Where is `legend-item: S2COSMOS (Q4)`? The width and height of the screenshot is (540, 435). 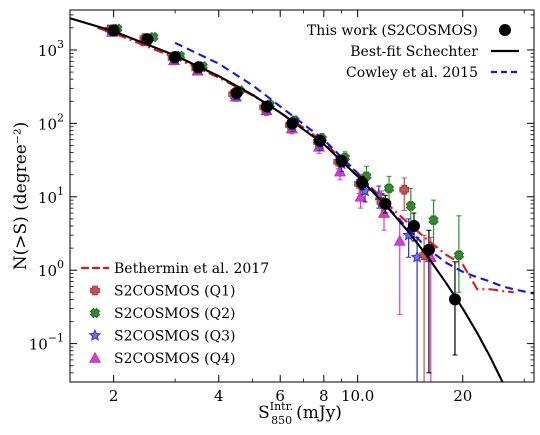
legend-item: S2COSMOS (Q4) is located at coordinates (161, 359).